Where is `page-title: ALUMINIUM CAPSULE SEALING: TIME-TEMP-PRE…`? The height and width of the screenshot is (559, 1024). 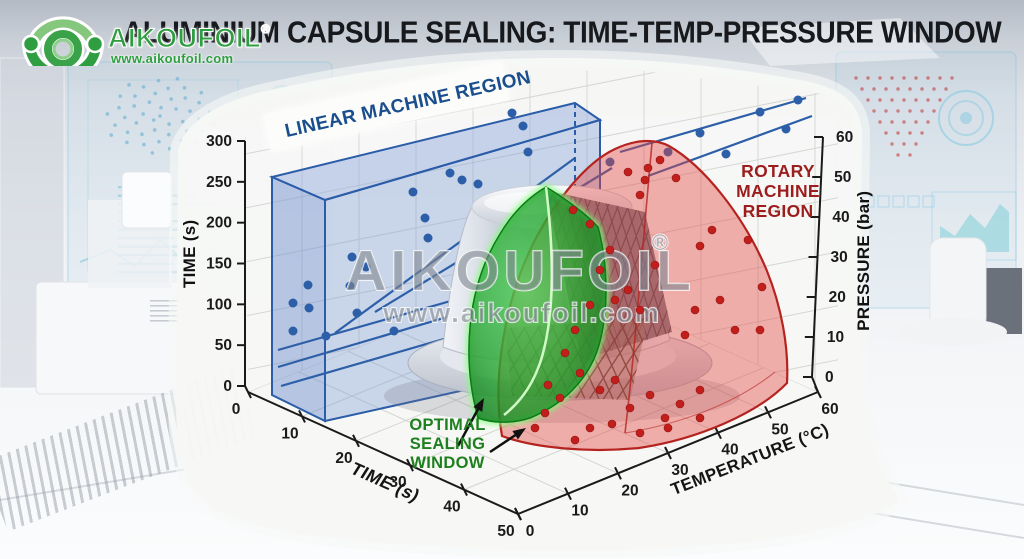 page-title: ALUMINIUM CAPSULE SEALING: TIME-TEMP-PRE… is located at coordinates (562, 32).